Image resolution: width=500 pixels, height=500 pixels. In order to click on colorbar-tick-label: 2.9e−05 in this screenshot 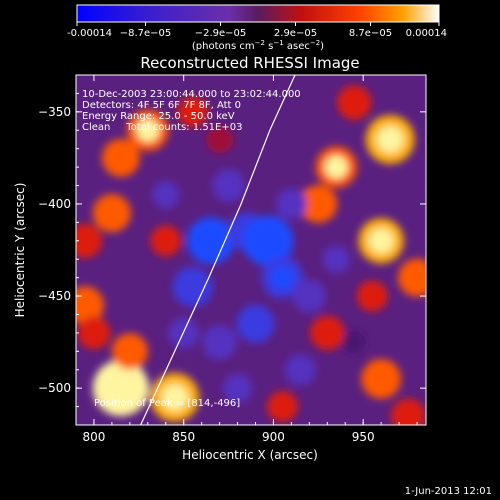, I will do `click(295, 33)`.